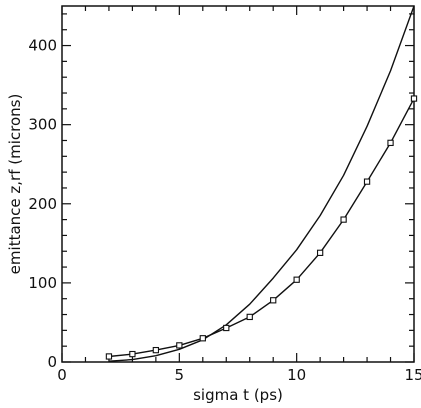  Describe the element at coordinates (15, 184) in the screenshot. I see `y-axis-label: emittance z,rf (microns)` at that location.